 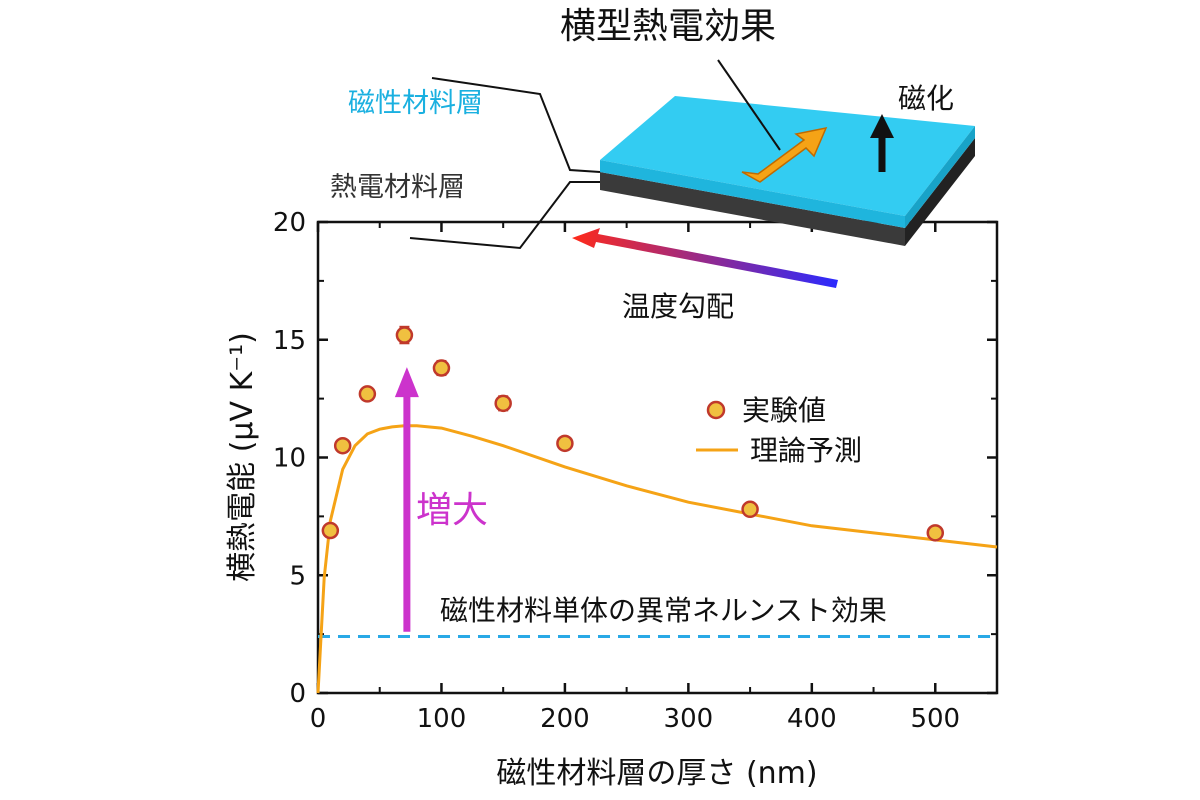 I want to click on y-tick-label: 20, so click(x=289, y=223).